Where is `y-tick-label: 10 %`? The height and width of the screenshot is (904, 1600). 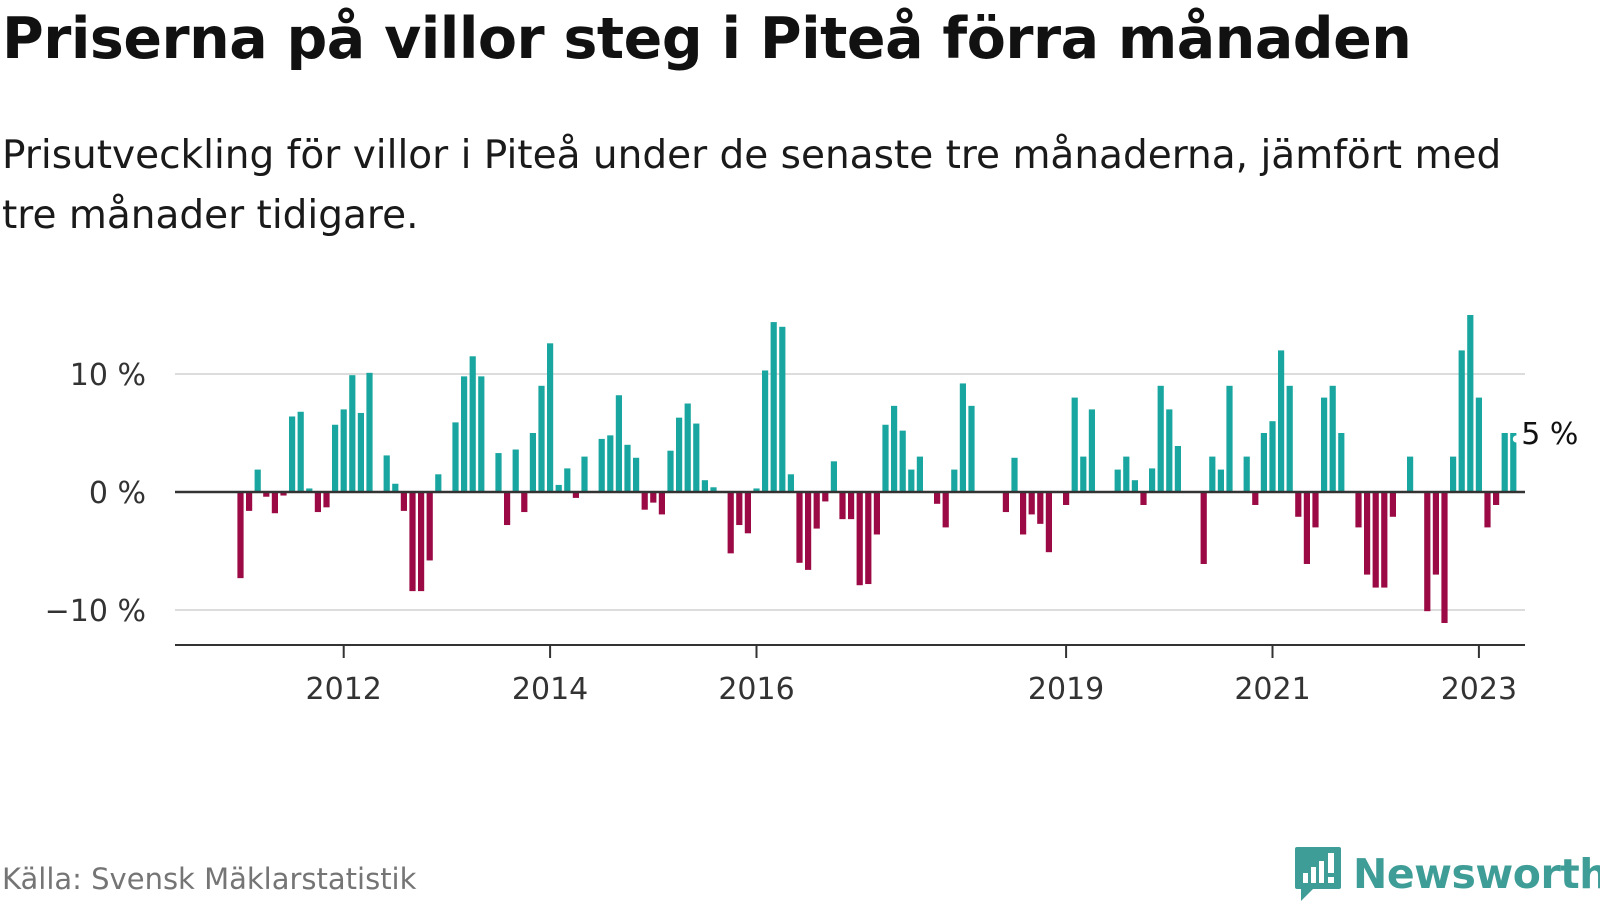 y-tick-label: 10 % is located at coordinates (108, 375).